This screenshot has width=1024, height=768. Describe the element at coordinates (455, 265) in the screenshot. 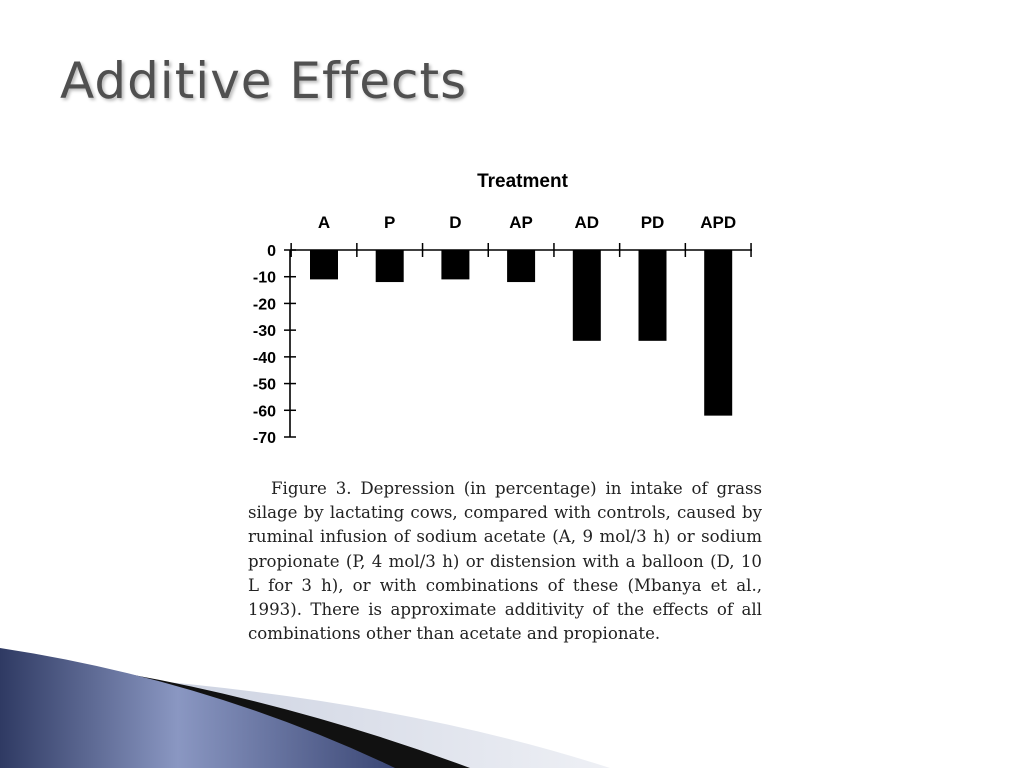

I see `bar-d` at that location.